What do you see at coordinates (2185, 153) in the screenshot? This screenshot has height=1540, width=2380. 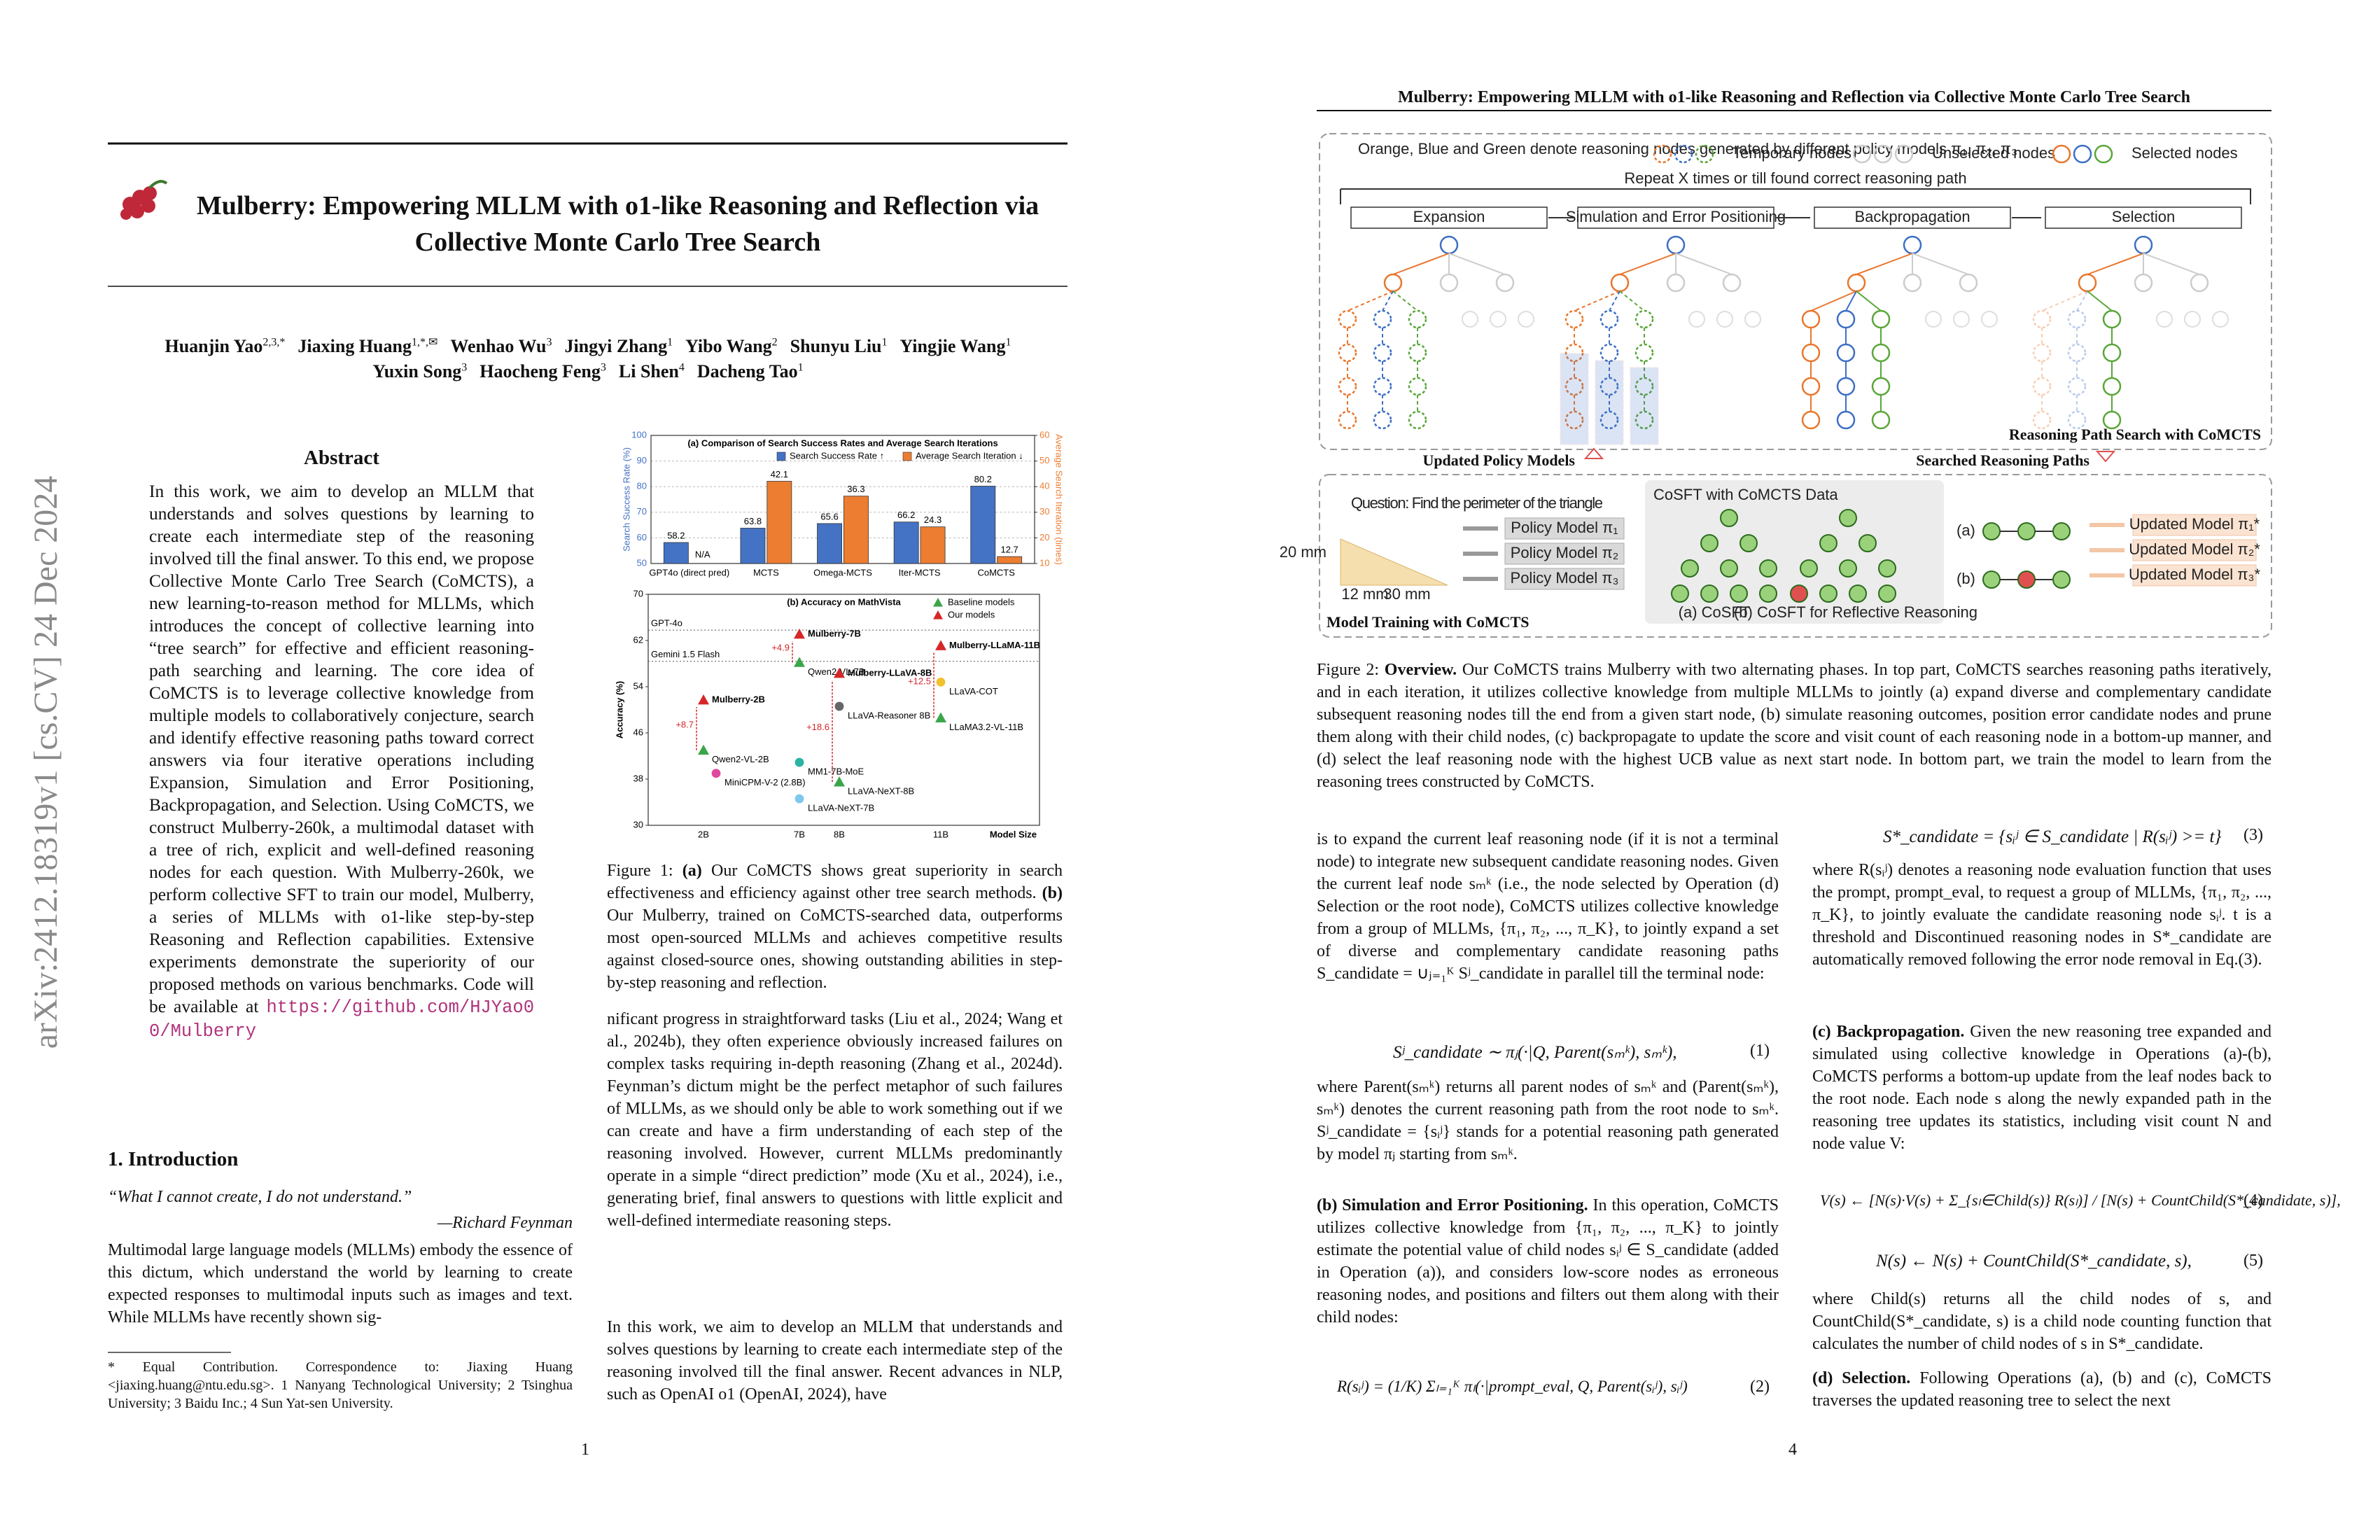 I see `legend-label: Selected nodes` at bounding box center [2185, 153].